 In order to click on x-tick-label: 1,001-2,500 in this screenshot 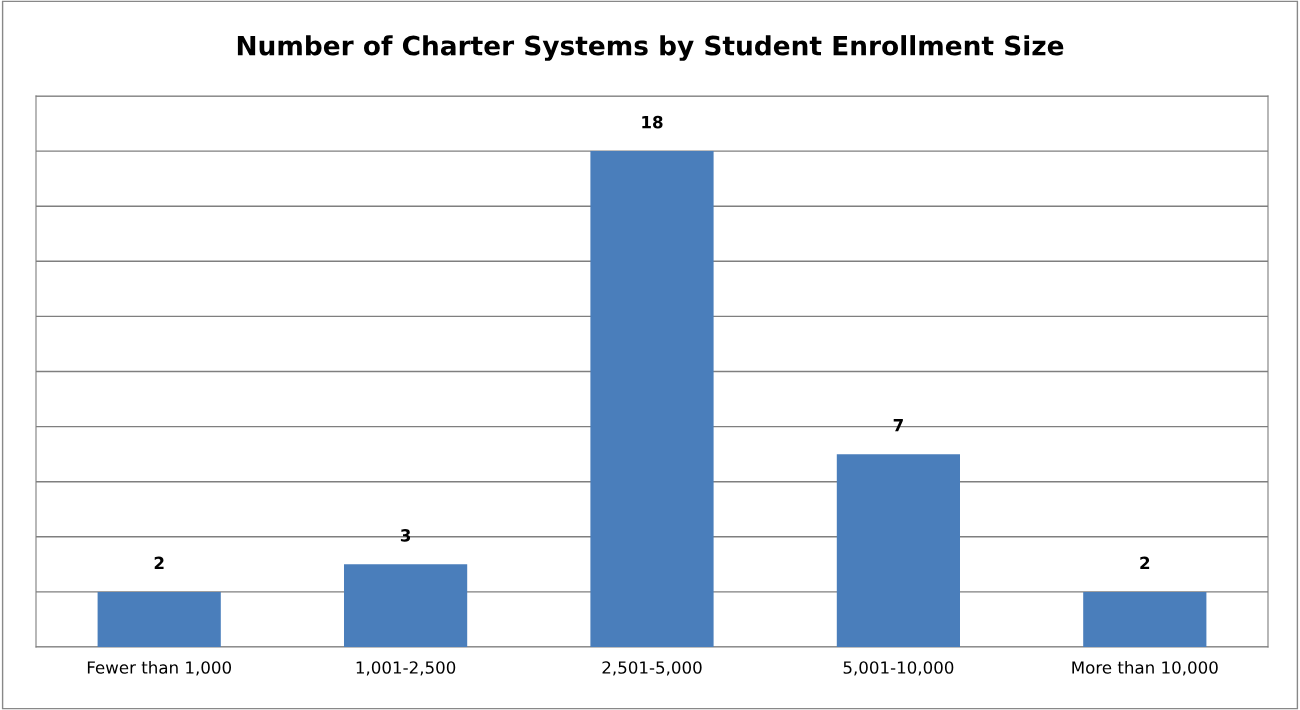, I will do `click(406, 668)`.